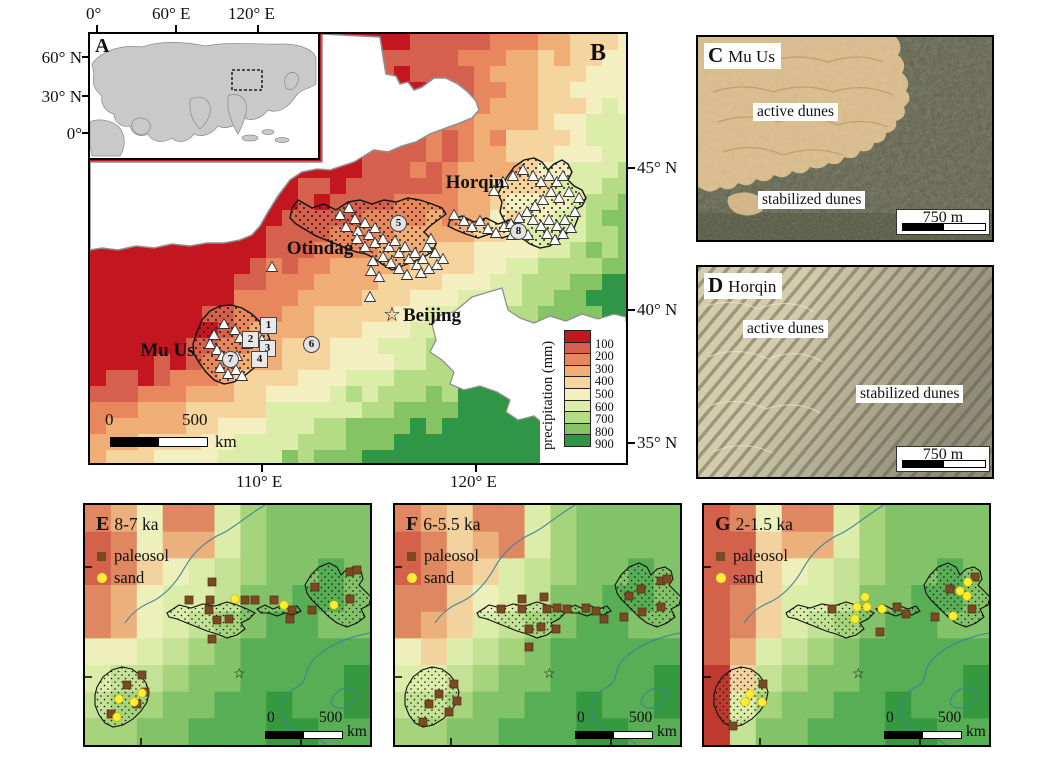 The width and height of the screenshot is (1039, 760). Describe the element at coordinates (102, 46) in the screenshot. I see `panel-letter: A` at that location.